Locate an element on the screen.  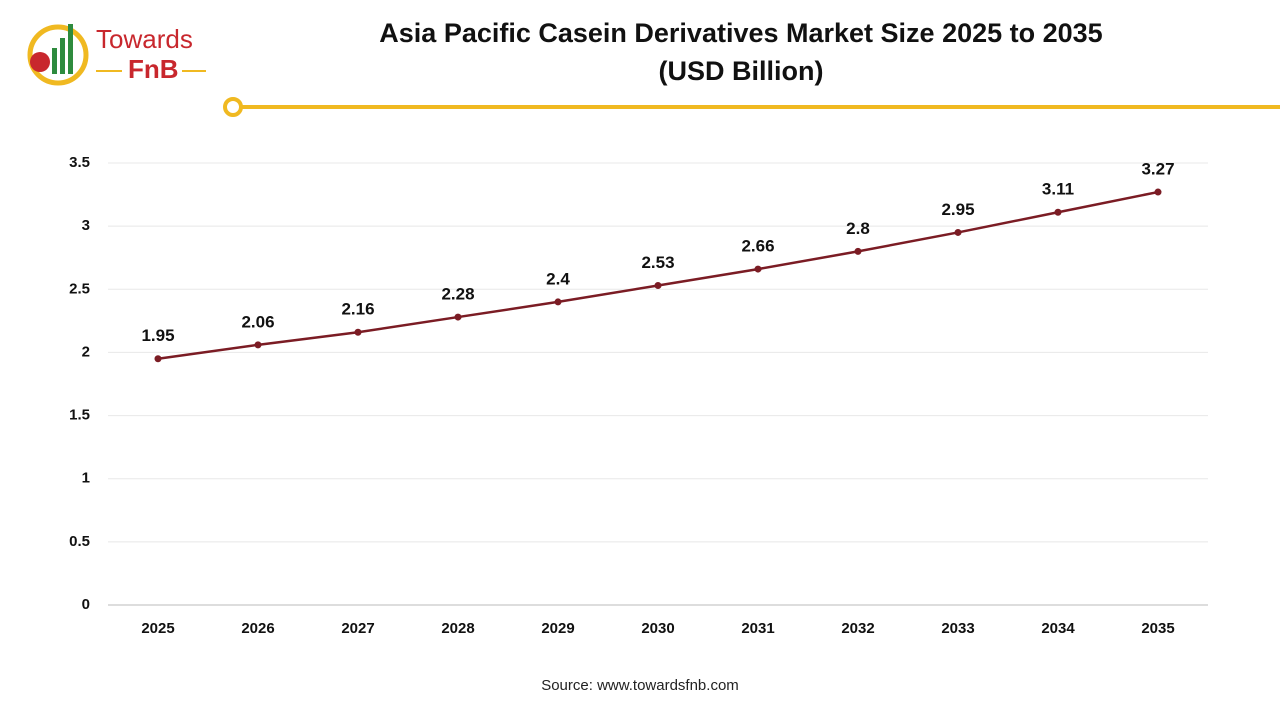
header-dot is located at coordinates (233, 107).